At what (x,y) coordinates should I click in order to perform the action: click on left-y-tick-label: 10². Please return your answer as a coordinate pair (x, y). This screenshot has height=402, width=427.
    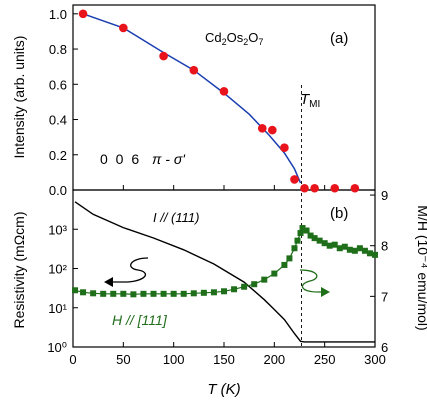
    Looking at the image, I should click on (57, 269).